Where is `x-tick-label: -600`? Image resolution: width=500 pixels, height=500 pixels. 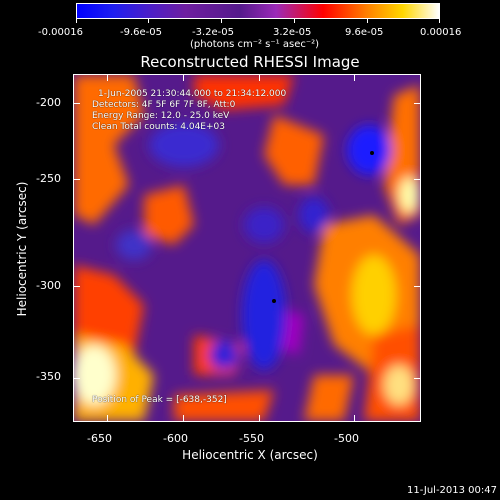
x-tick-label: -600 is located at coordinates (175, 438).